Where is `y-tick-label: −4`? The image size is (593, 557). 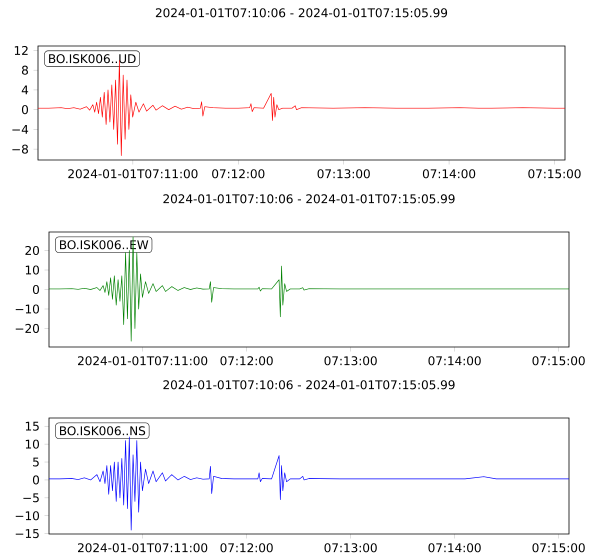
y-tick-label: −4 is located at coordinates (20, 129).